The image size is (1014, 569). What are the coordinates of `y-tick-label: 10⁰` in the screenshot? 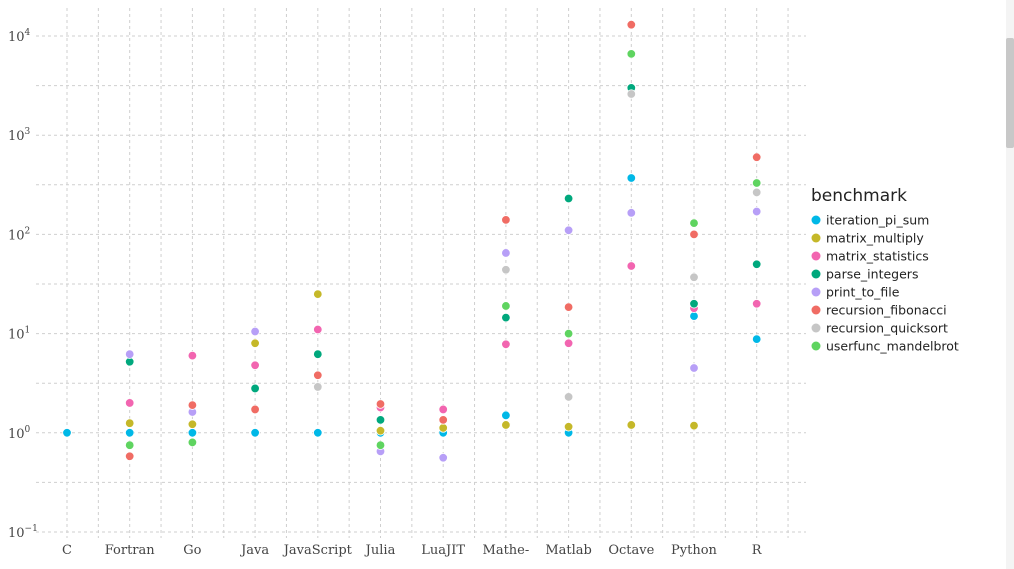 It's located at (19, 433).